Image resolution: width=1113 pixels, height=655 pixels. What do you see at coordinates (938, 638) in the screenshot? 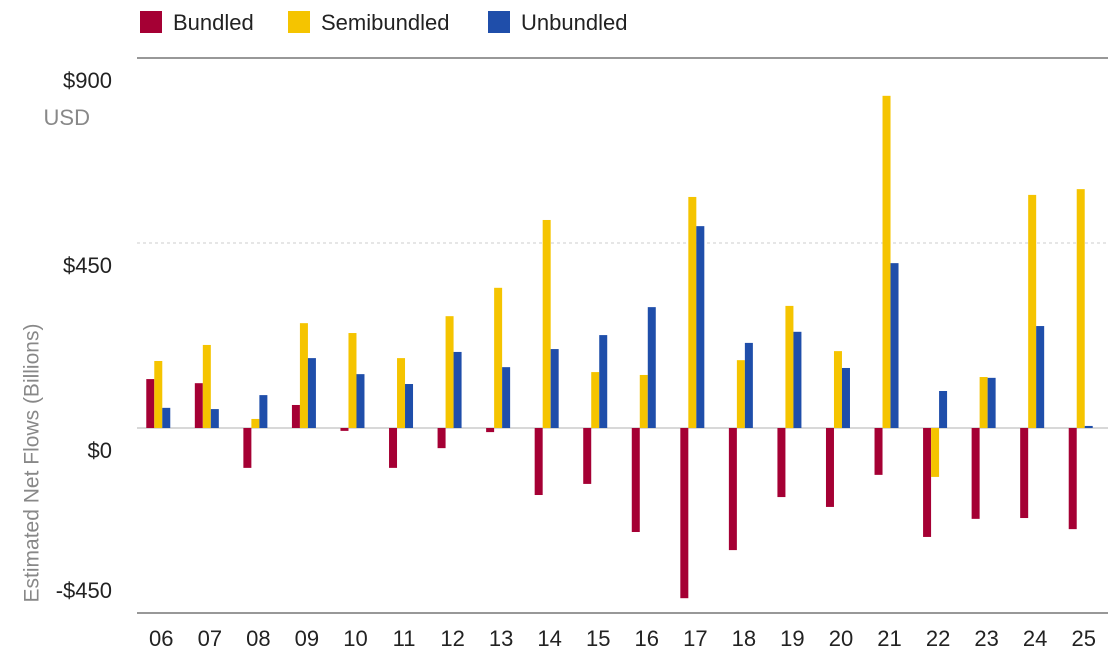
I see `x-tick-label: 22` at bounding box center [938, 638].